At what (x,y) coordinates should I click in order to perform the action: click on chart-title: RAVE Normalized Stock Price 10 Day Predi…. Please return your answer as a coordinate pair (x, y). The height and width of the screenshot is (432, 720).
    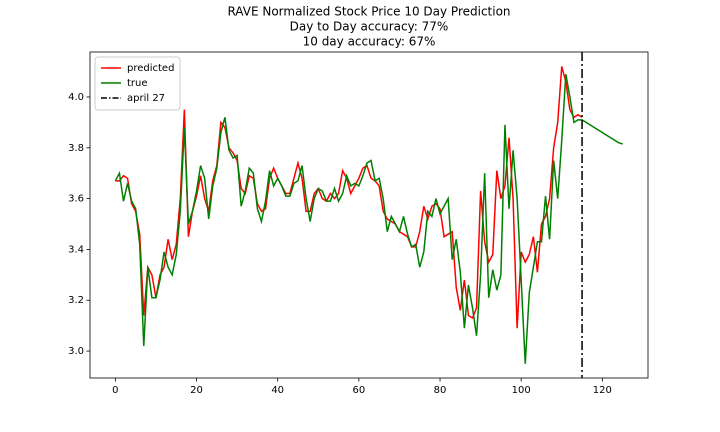
    Looking at the image, I should click on (368, 12).